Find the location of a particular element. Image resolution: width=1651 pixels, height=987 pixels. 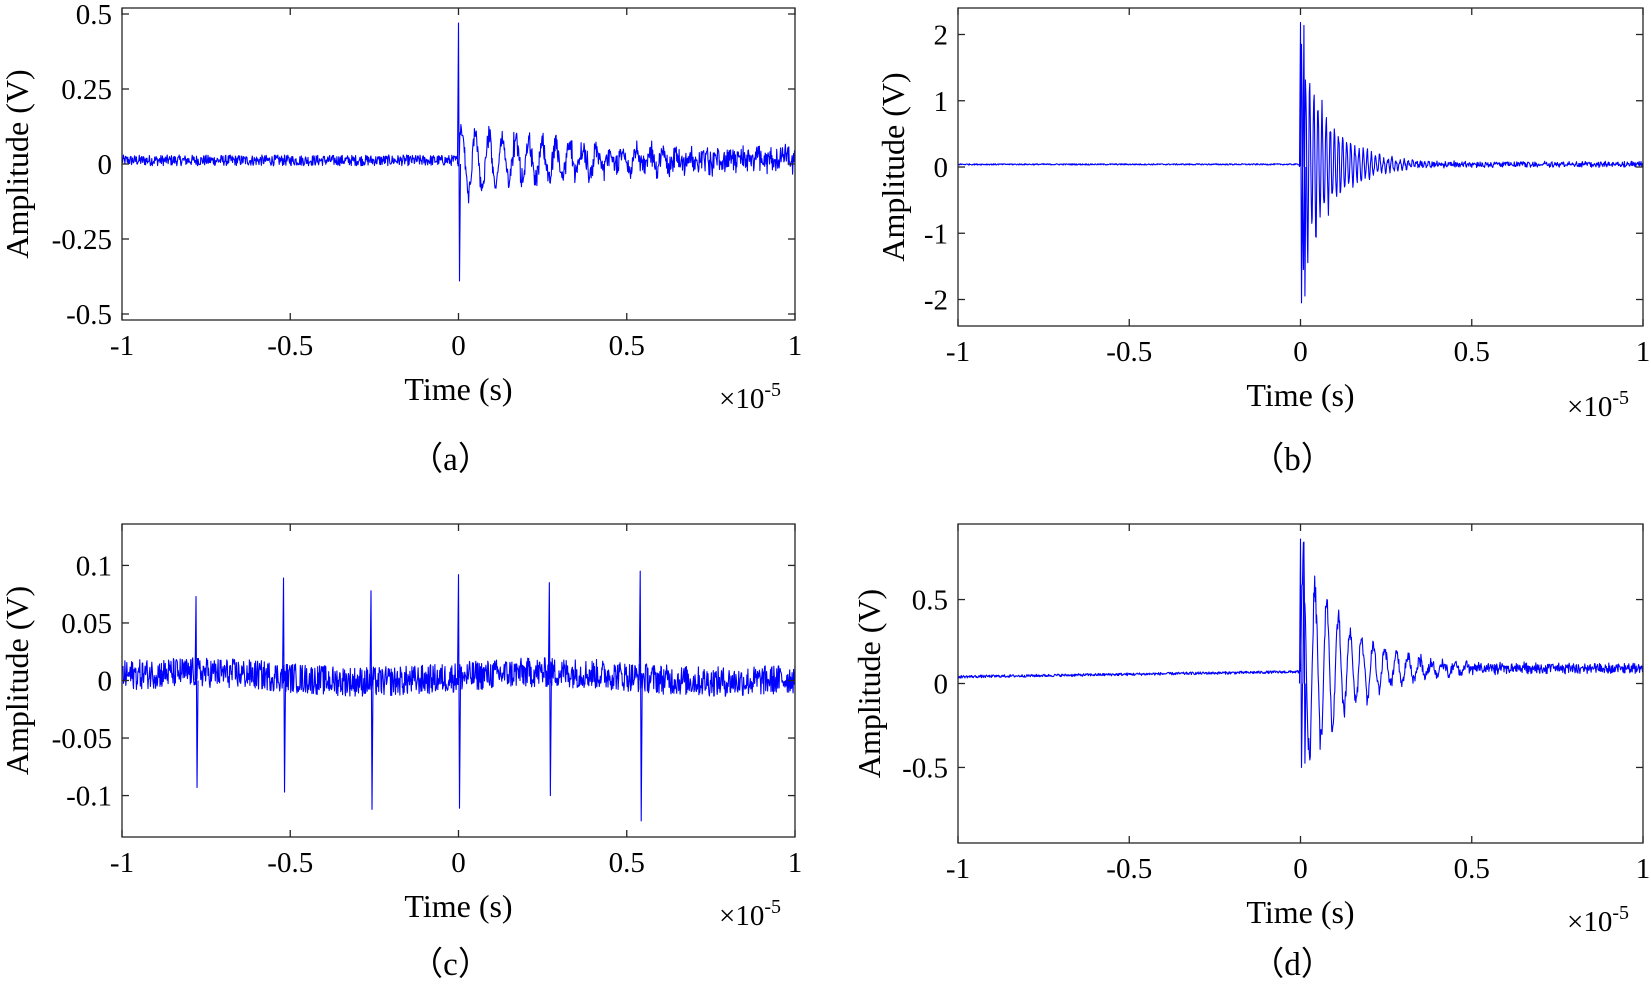

panel-label: （a） is located at coordinates (450, 460).